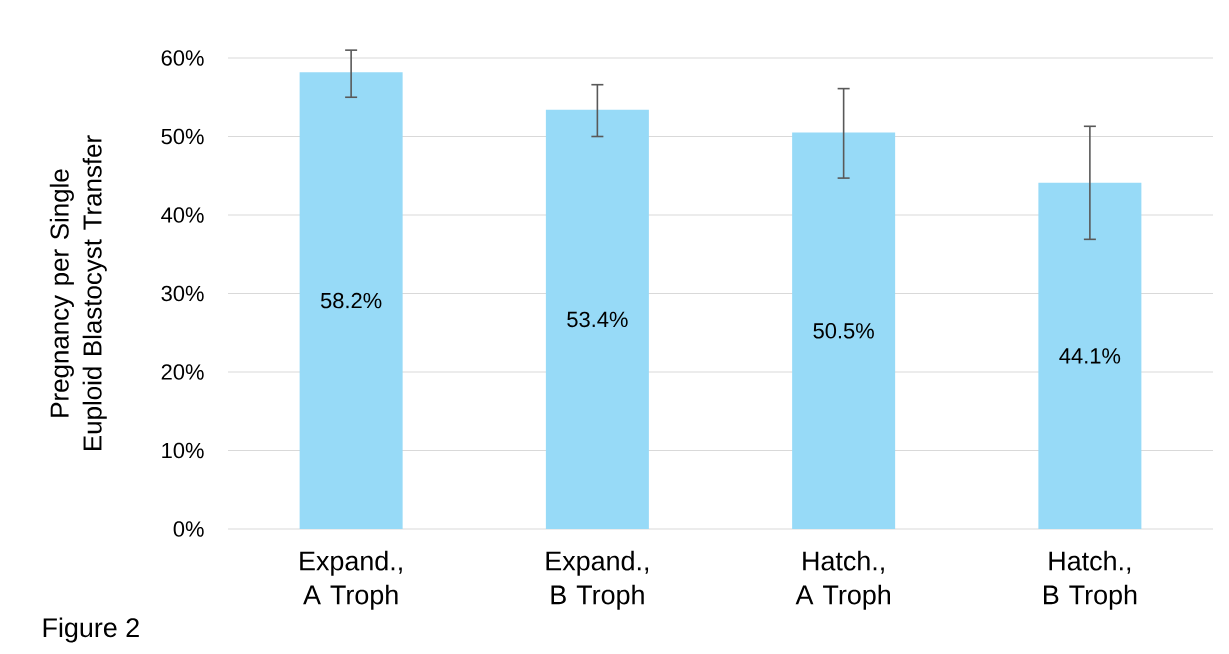 Image resolution: width=1229 pixels, height=654 pixels. Describe the element at coordinates (188, 529) in the screenshot. I see `y-tick-label: 0%` at that location.